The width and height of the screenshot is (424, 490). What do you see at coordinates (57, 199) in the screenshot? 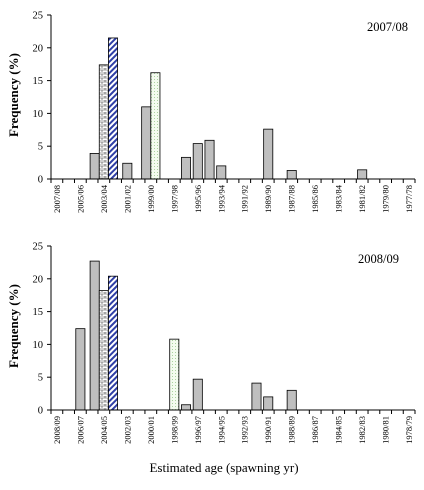
I see `x-tick-label: 2007/08` at bounding box center [57, 199].